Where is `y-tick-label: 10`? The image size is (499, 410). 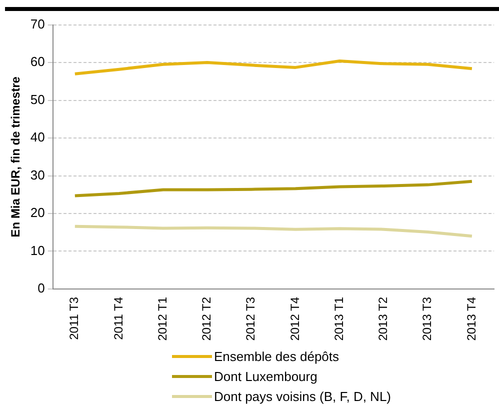
y-tick-label: 10 is located at coordinates (37, 250).